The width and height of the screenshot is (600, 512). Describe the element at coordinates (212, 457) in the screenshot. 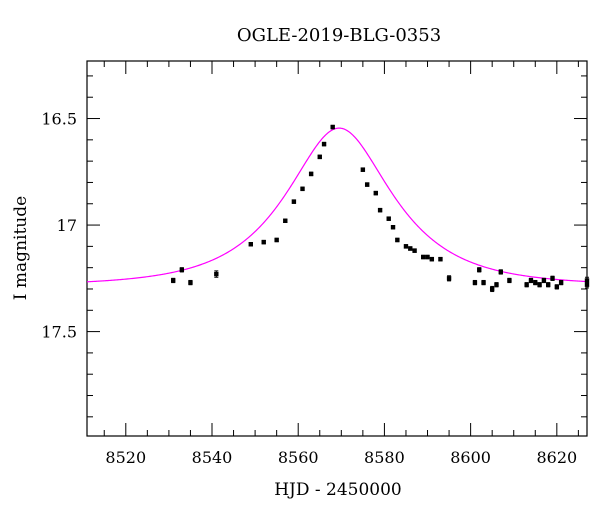

I see `x-tick-label: 8540` at that location.